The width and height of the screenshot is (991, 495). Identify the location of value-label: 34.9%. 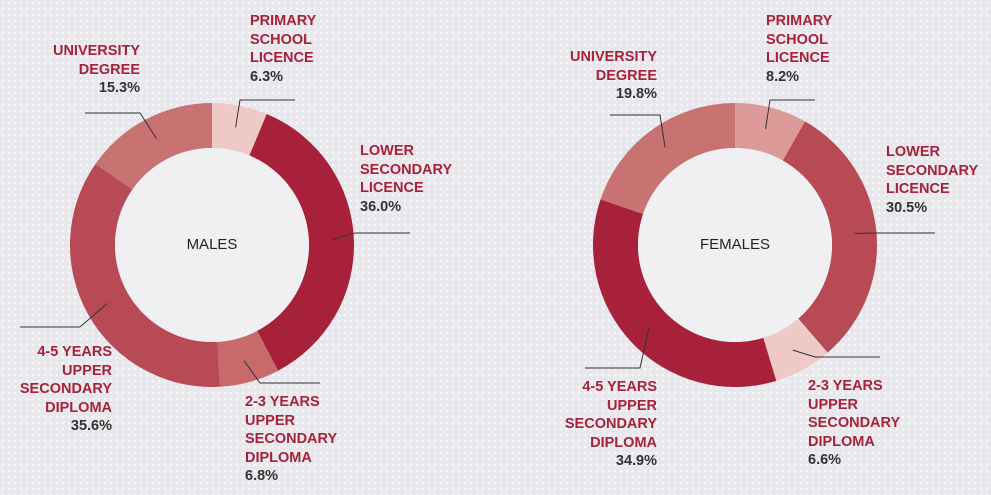
(636, 461).